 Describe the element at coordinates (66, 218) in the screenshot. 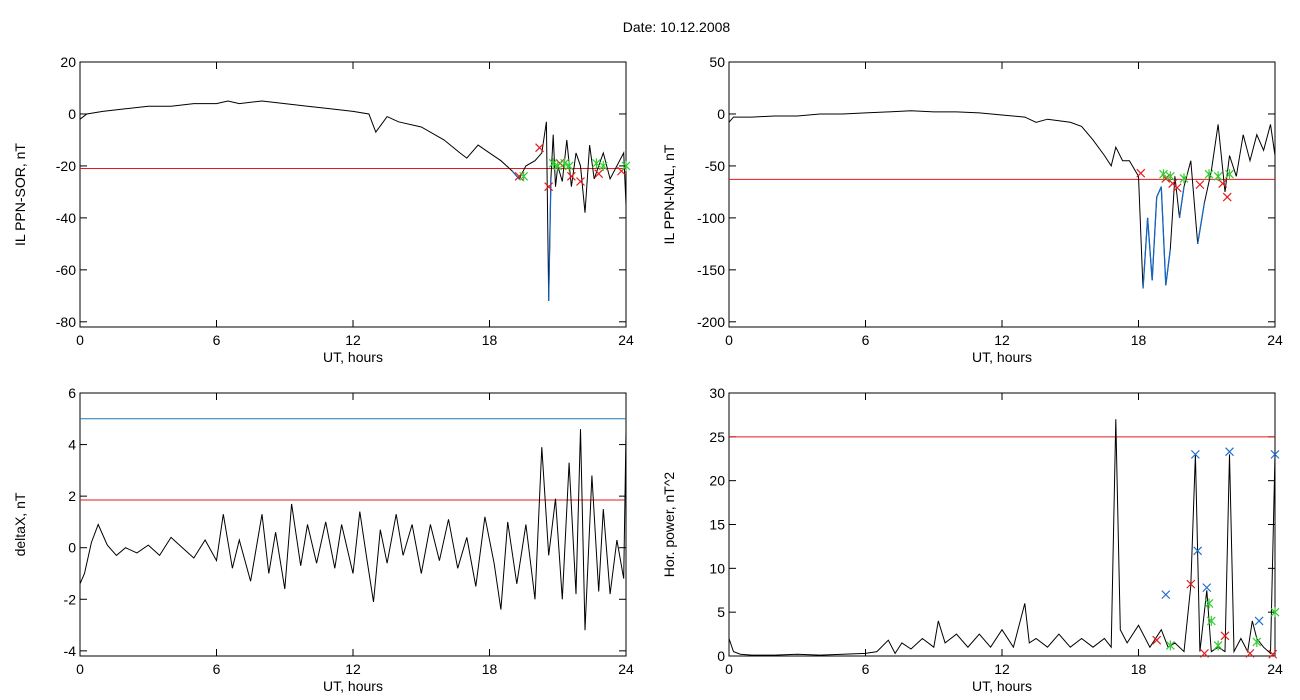

I see `y-tick-label: -40` at that location.